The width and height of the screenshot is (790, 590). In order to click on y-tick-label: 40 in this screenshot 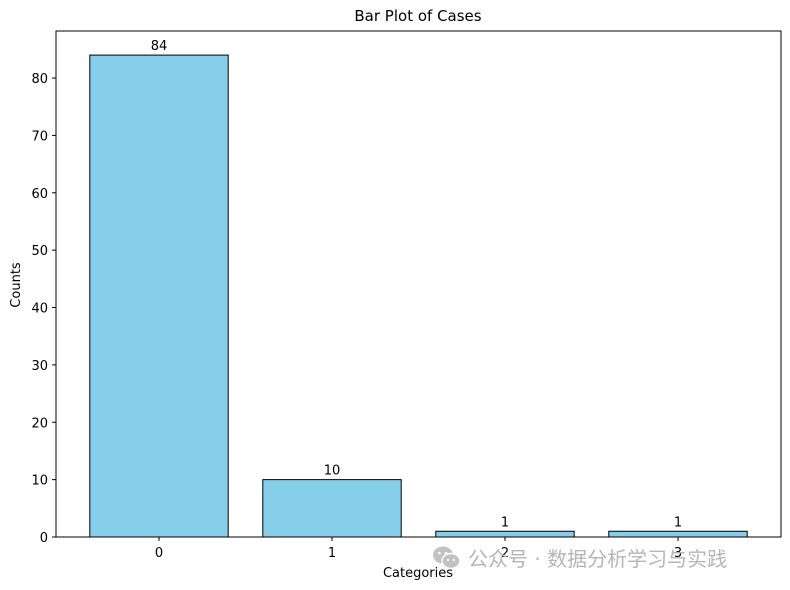, I will do `click(39, 309)`.